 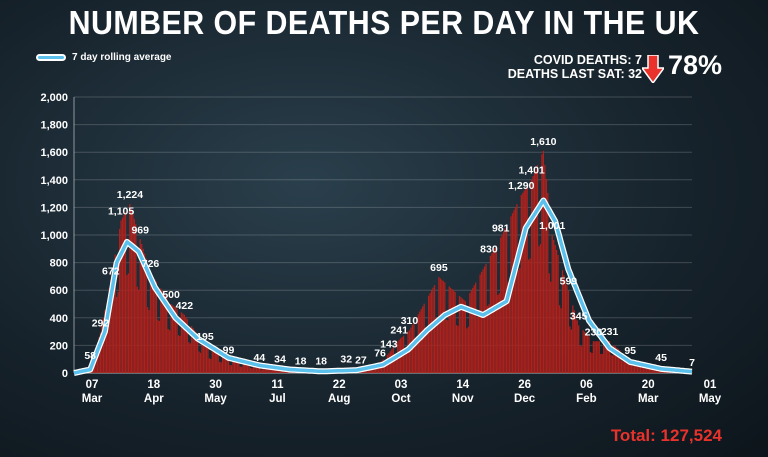 I want to click on stats-block: COVID DEATHS: 7 DEATHS LAST SAT: 32, so click(x=575, y=67).